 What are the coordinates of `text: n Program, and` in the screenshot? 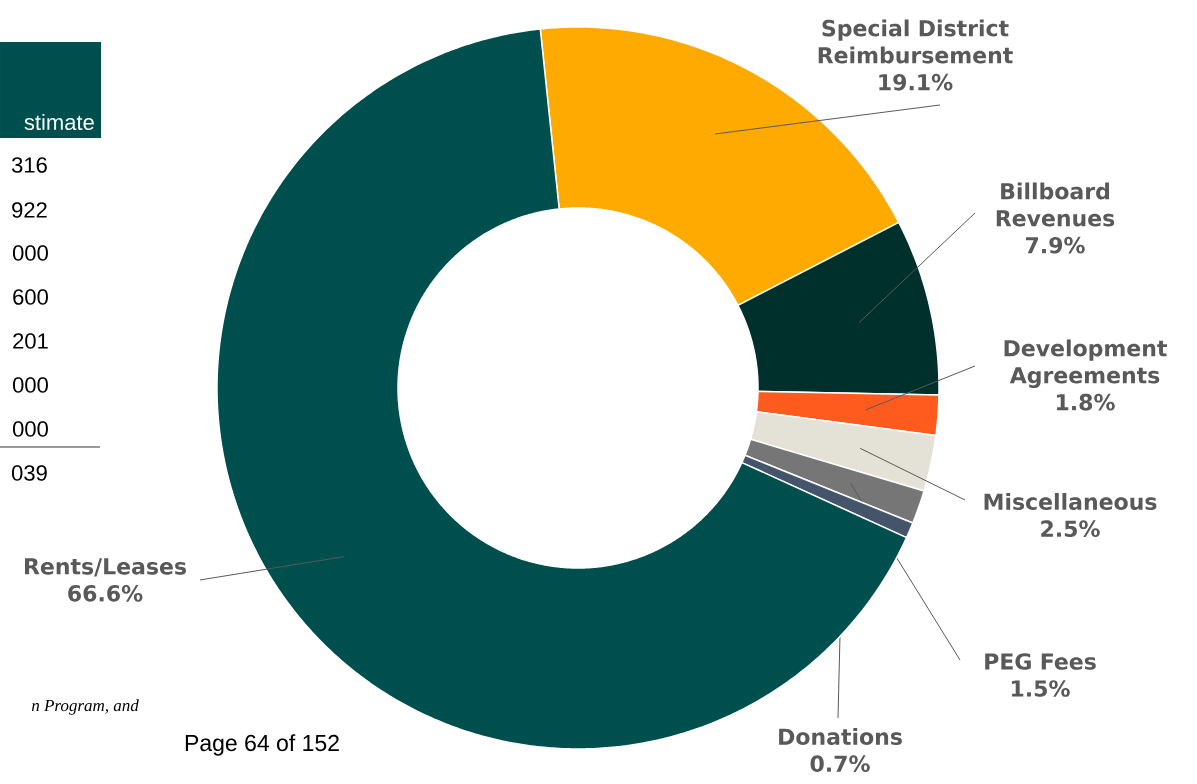 It's located at (85, 707).